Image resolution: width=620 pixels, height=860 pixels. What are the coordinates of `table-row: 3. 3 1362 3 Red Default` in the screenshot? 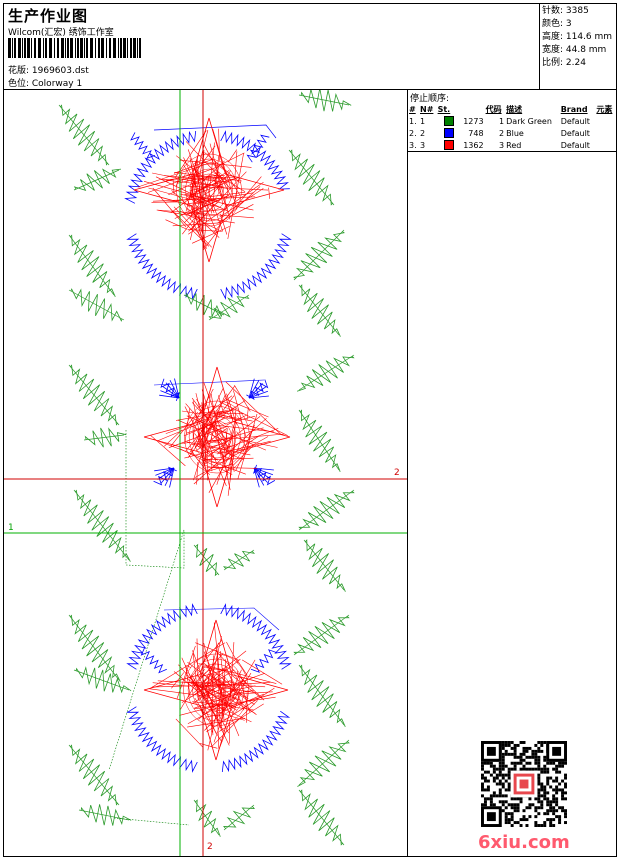 It's located at (512, 145).